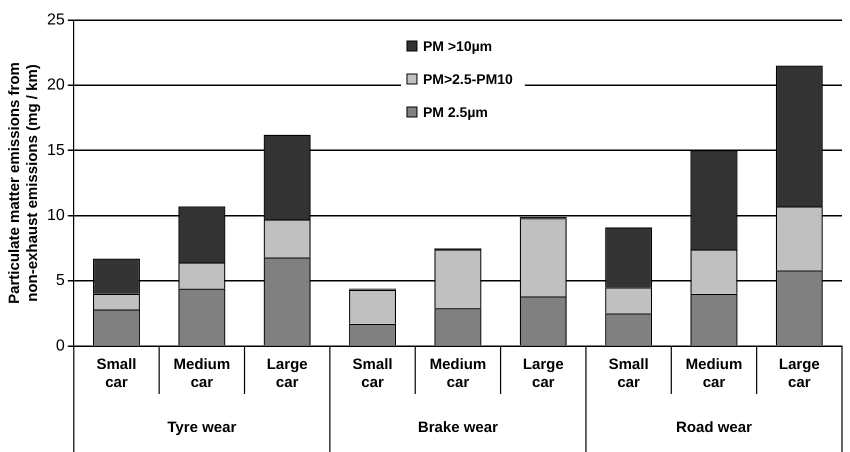  I want to click on y-axis-title: Particulate matter emissions from non-exhaust emissions (mg / km), so click(24, 183).